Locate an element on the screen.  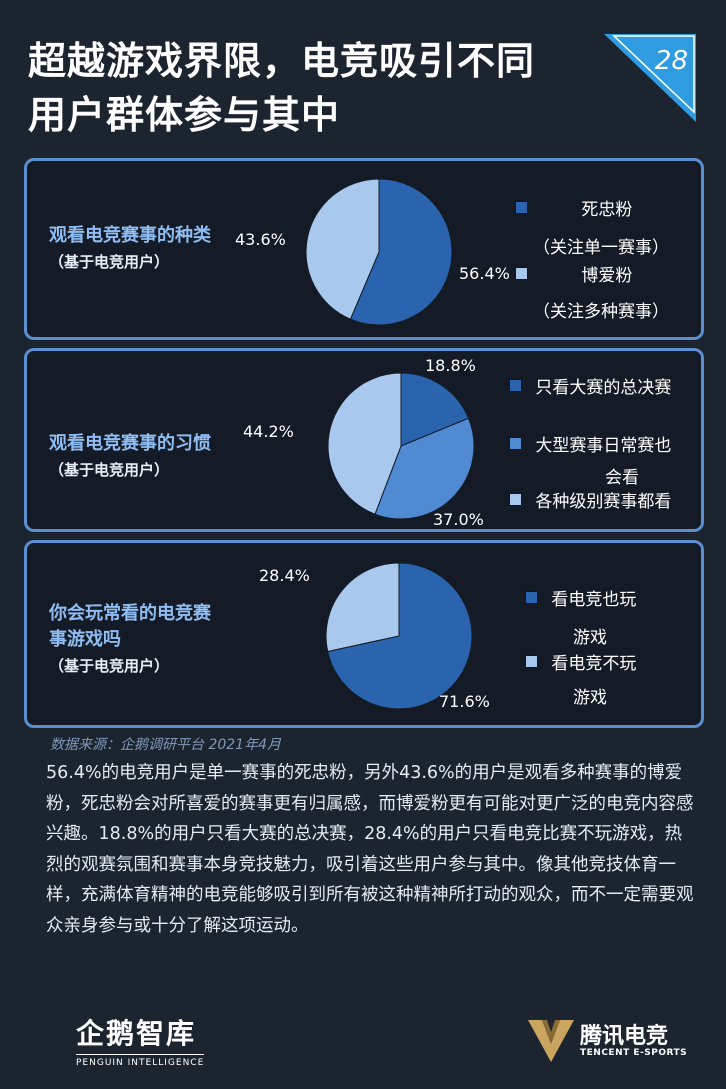
legend-item: 各种级别赛事都看 is located at coordinates (590, 499).